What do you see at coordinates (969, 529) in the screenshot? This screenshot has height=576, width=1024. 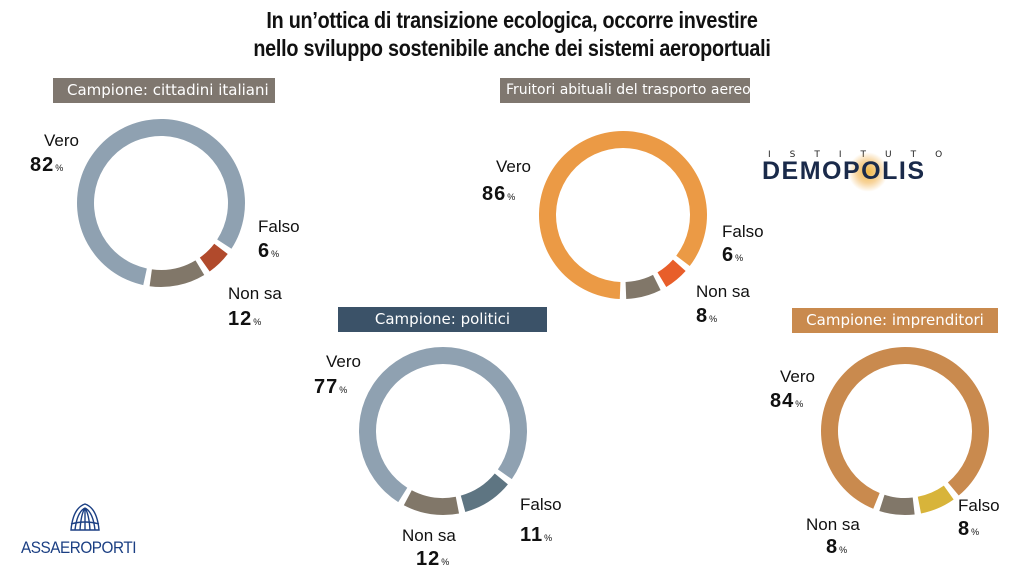 I see `value-falso: 8%` at bounding box center [969, 529].